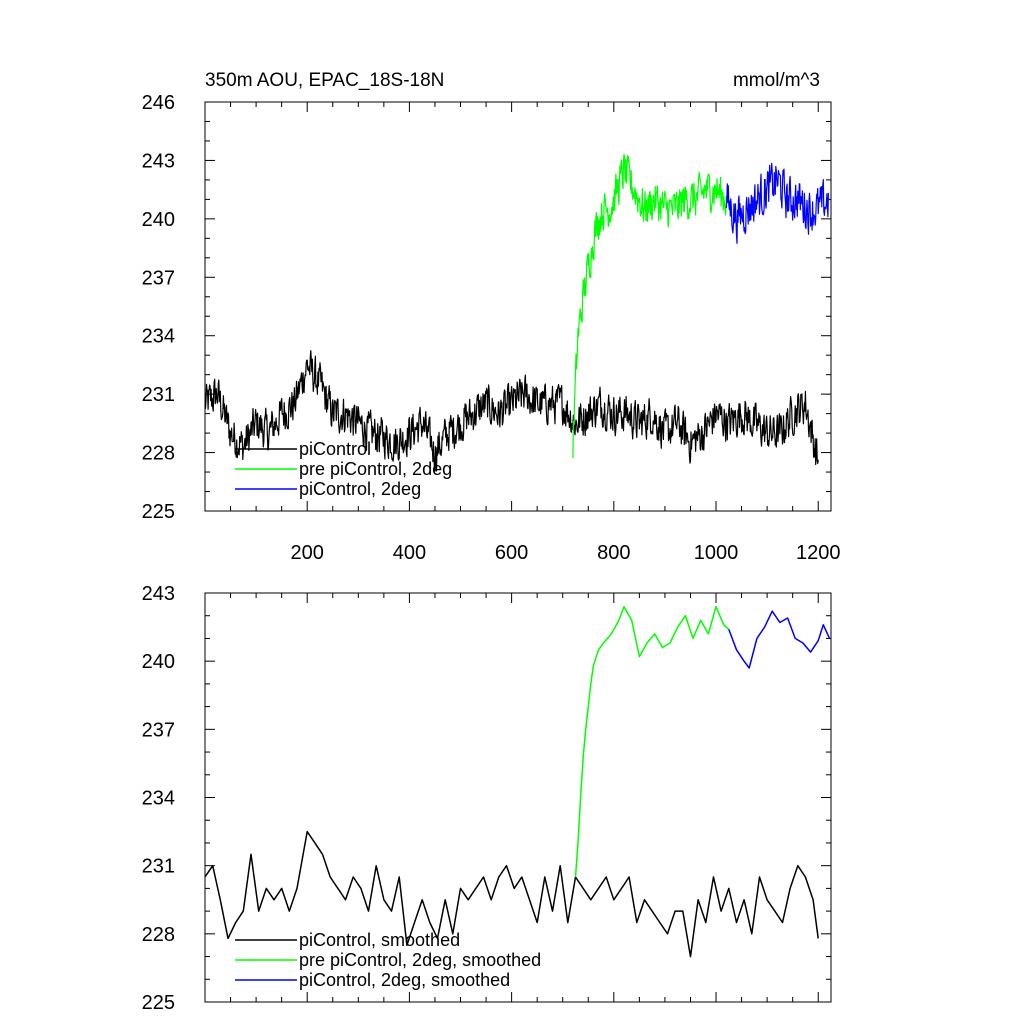  I want to click on legend-label: pre piControl, 2deg, so click(375, 469).